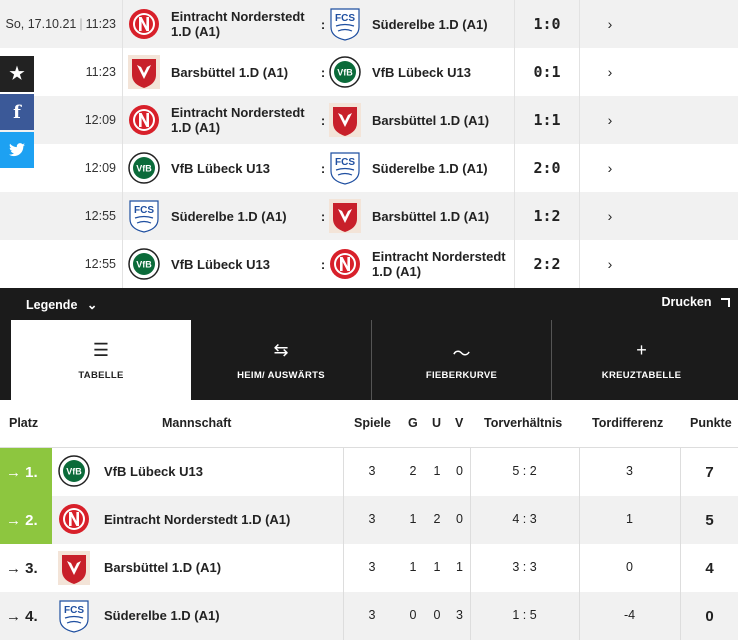 The height and width of the screenshot is (640, 738). I want to click on kickoff-time: 12:09, so click(100, 120).